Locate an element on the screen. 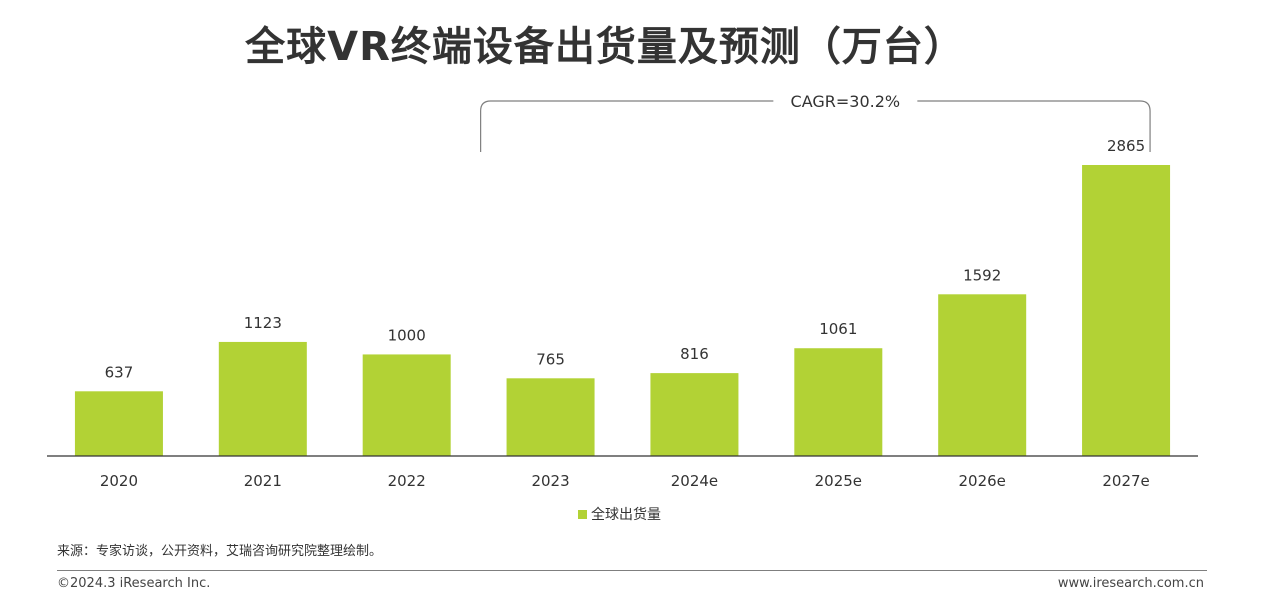 This screenshot has height=608, width=1280. cagr-bracket-right is located at coordinates (1034, 126).